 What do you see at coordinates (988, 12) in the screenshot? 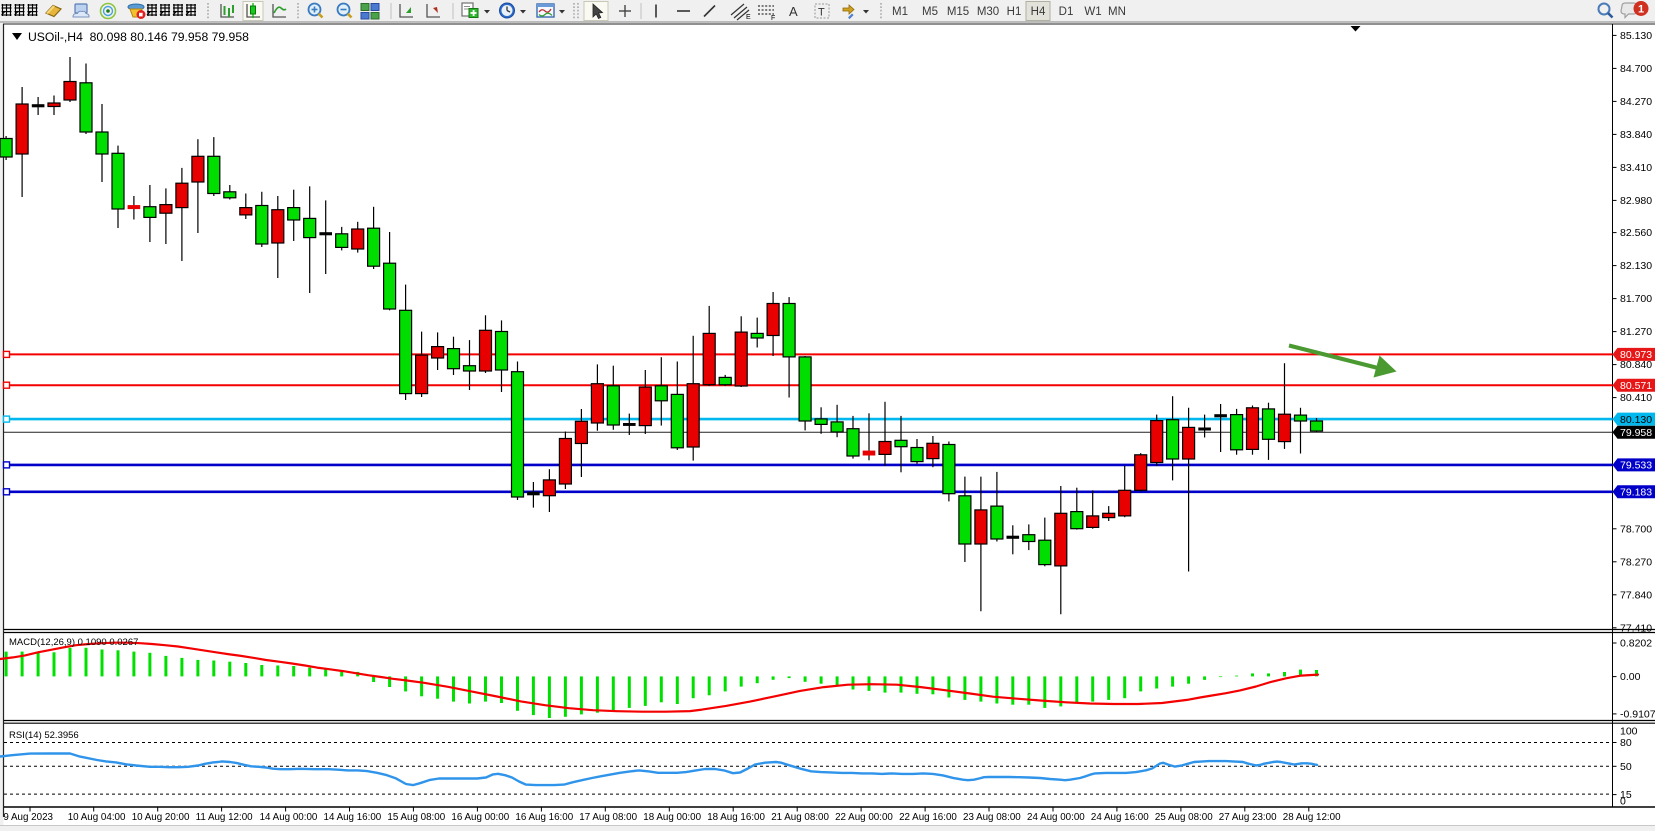
I see `svg-text: M30` at bounding box center [988, 12].